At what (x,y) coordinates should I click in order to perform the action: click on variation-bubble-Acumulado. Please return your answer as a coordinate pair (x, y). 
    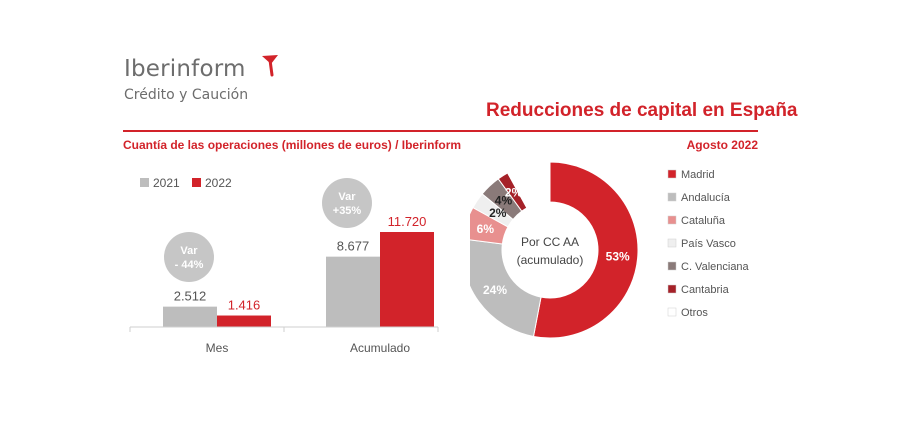
    Looking at the image, I should click on (347, 203).